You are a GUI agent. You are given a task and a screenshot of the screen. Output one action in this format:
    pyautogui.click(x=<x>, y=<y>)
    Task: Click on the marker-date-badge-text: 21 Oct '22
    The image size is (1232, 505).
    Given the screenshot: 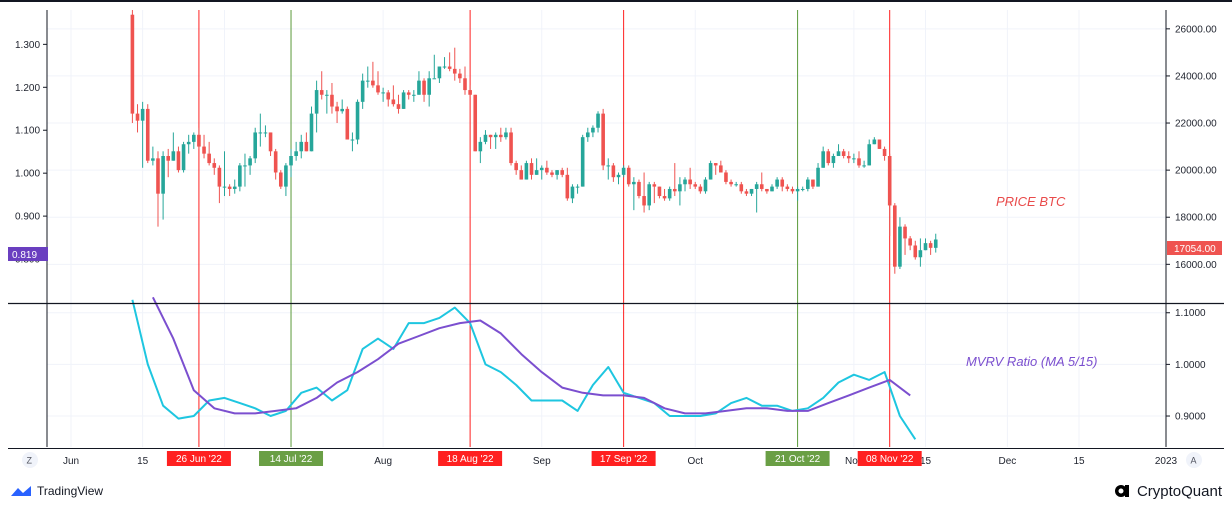 What is the action you would take?
    pyautogui.click(x=798, y=459)
    